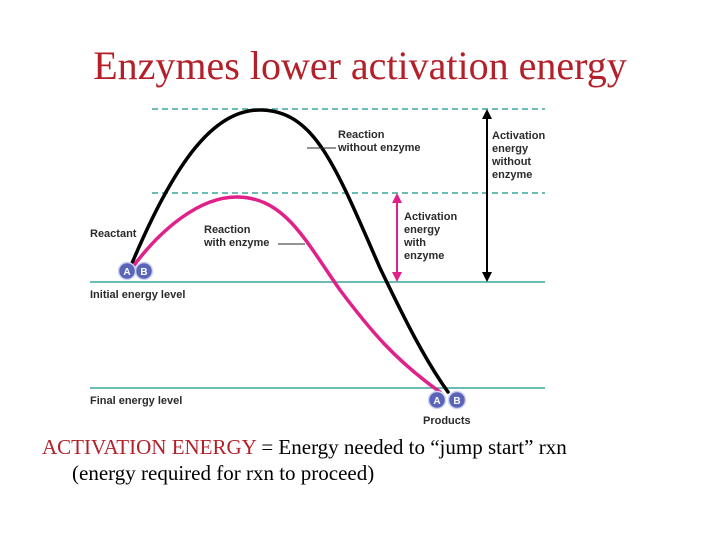  Describe the element at coordinates (431, 236) in the screenshot. I see `label-activation-with: Activation energy with enzyme` at that location.